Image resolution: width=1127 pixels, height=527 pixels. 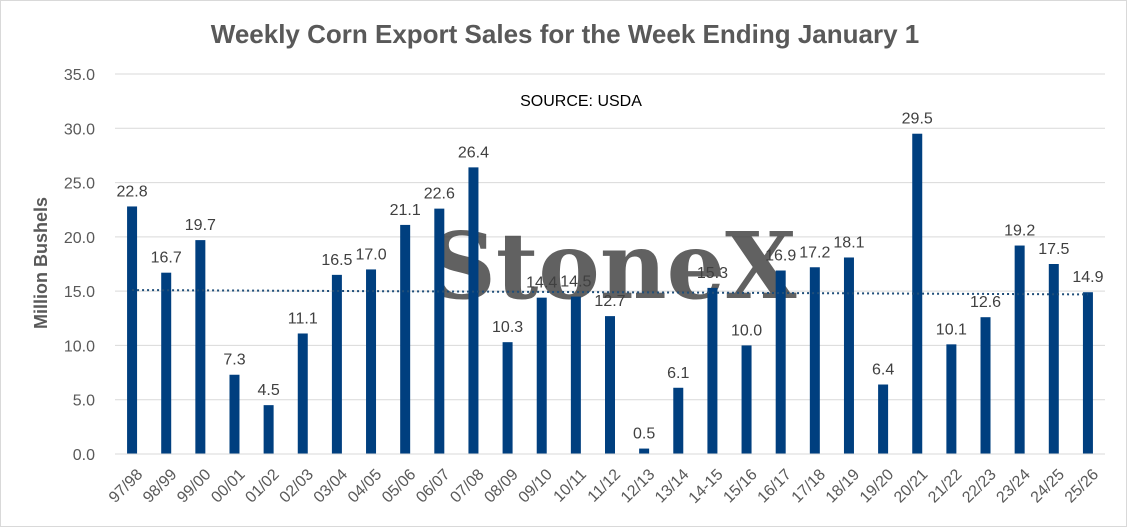 What do you see at coordinates (848, 242) in the screenshot?
I see `data-label: 18.1` at bounding box center [848, 242].